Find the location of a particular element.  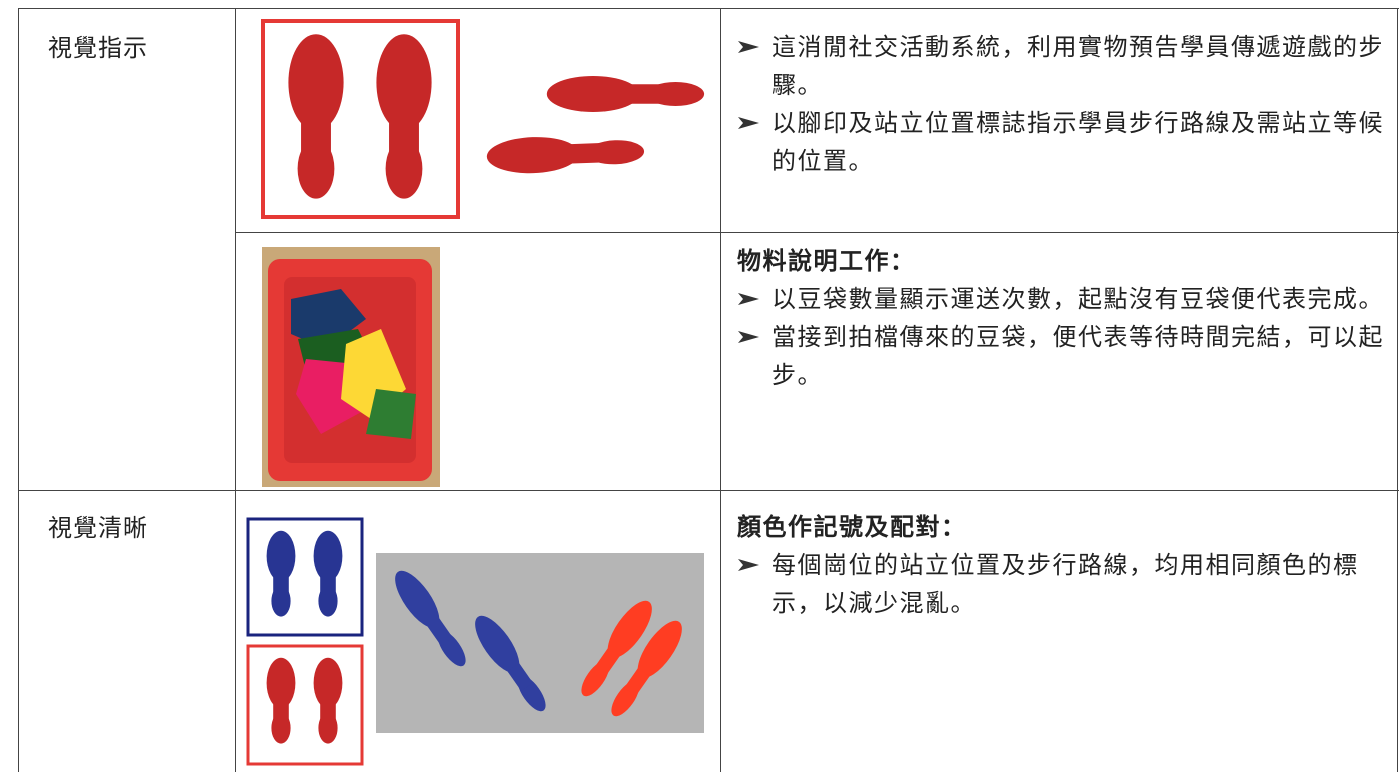

cell-heading: 物料說明工作： is located at coordinates (826, 261).